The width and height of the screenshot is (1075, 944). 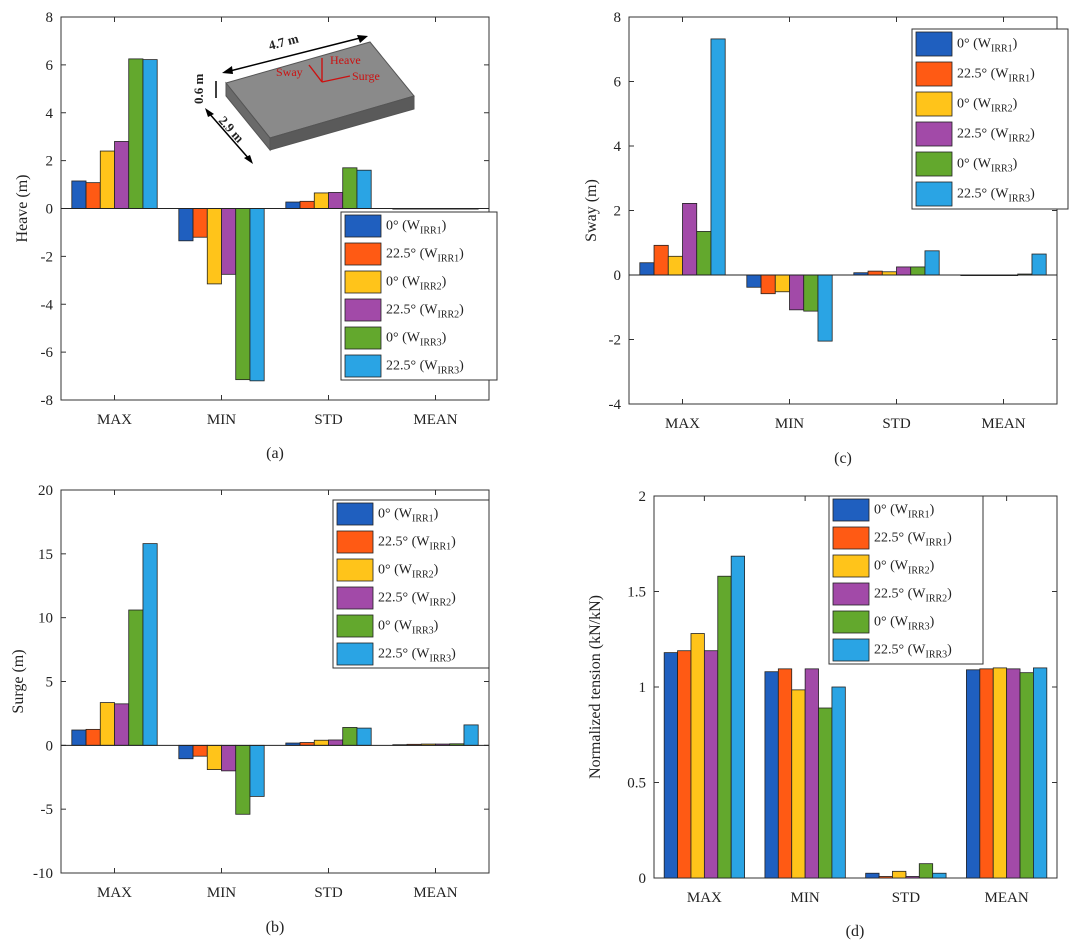 I want to click on width-arrow, so click(x=229, y=136).